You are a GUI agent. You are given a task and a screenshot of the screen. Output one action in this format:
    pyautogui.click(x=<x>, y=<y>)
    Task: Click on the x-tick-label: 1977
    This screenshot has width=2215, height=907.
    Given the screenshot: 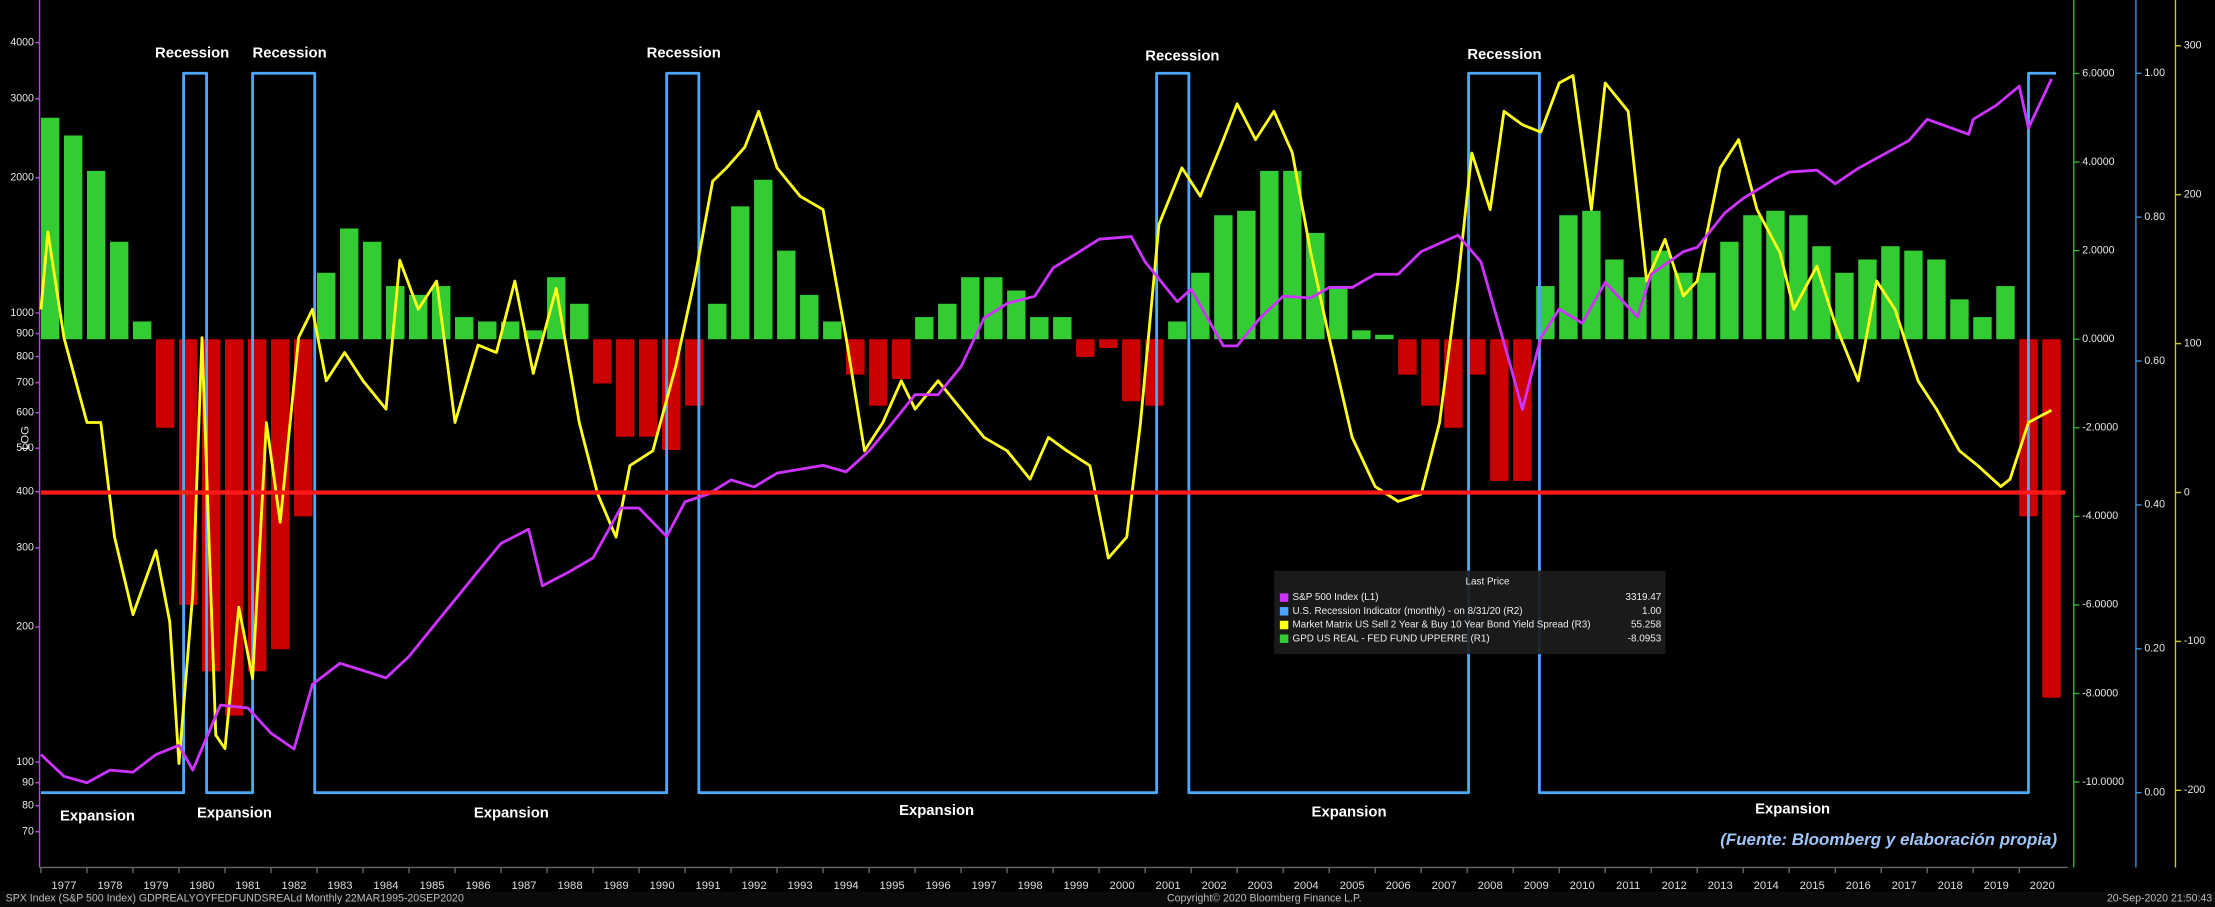 What is the action you would take?
    pyautogui.click(x=63, y=886)
    